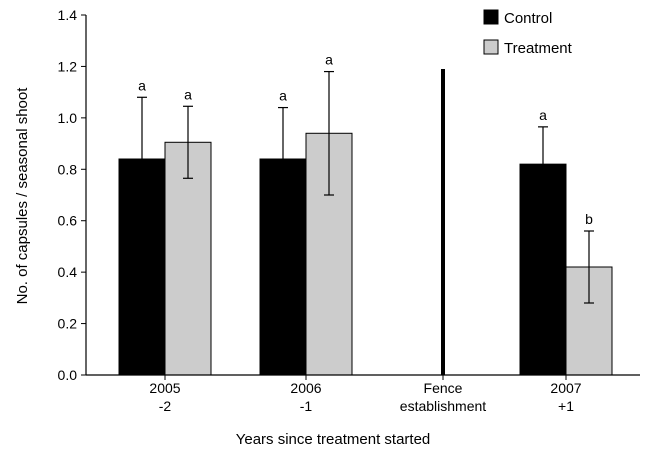 The image size is (650, 459). Describe the element at coordinates (305, 388) in the screenshot. I see `x-tick-label: 2006` at that location.